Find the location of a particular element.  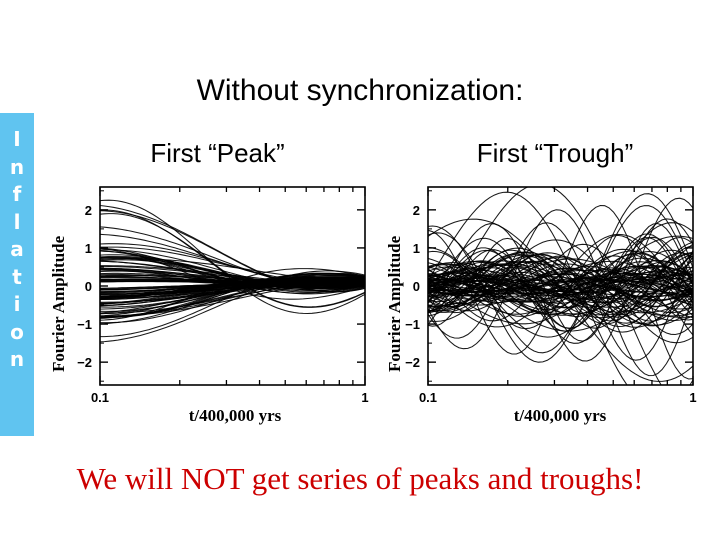

y-axis-label-peak: Fourier Amplitude is located at coordinates (58, 303).